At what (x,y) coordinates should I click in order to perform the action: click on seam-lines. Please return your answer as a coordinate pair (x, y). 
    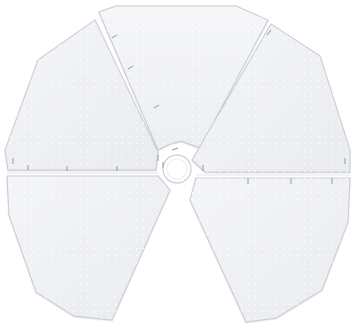
    Looking at the image, I should click on (178, 174).